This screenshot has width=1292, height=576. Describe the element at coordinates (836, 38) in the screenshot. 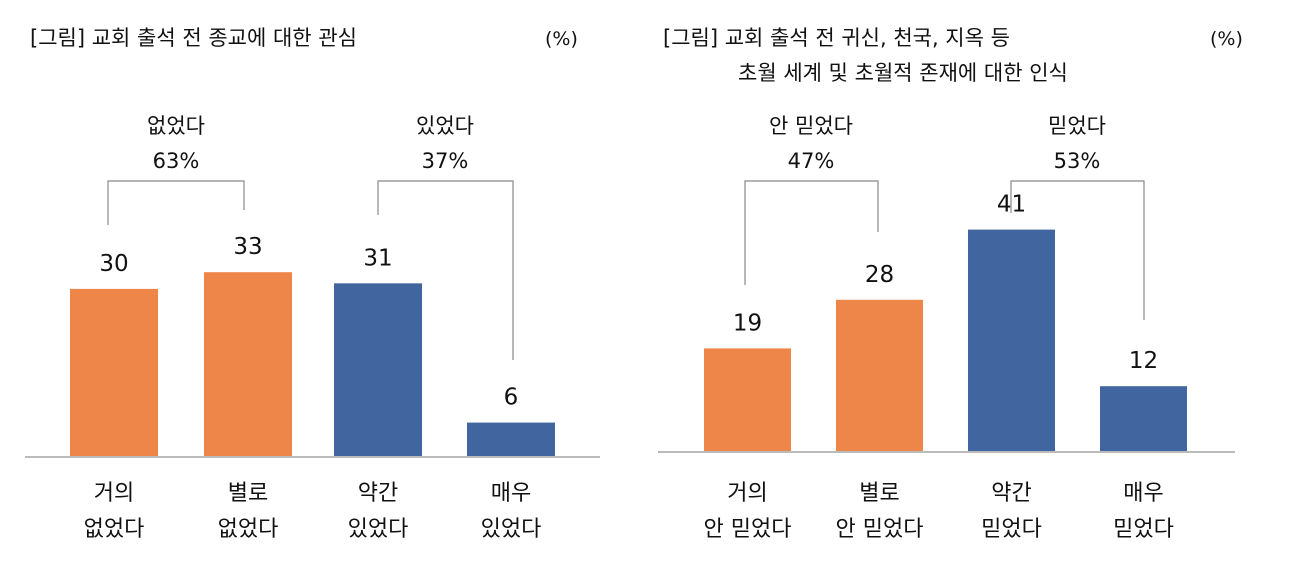

I see `chart-title: [그림] 교회 출석 전 귀신, 천국, 지옥 등` at that location.